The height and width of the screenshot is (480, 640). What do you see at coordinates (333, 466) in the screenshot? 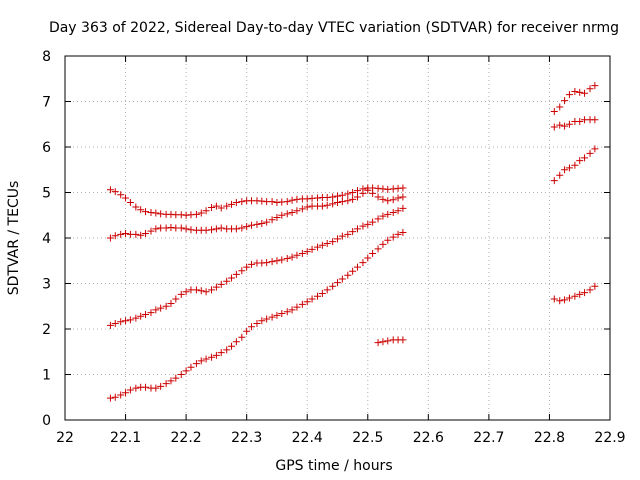
I see `x-axis-label: GPS time / hours` at bounding box center [333, 466].